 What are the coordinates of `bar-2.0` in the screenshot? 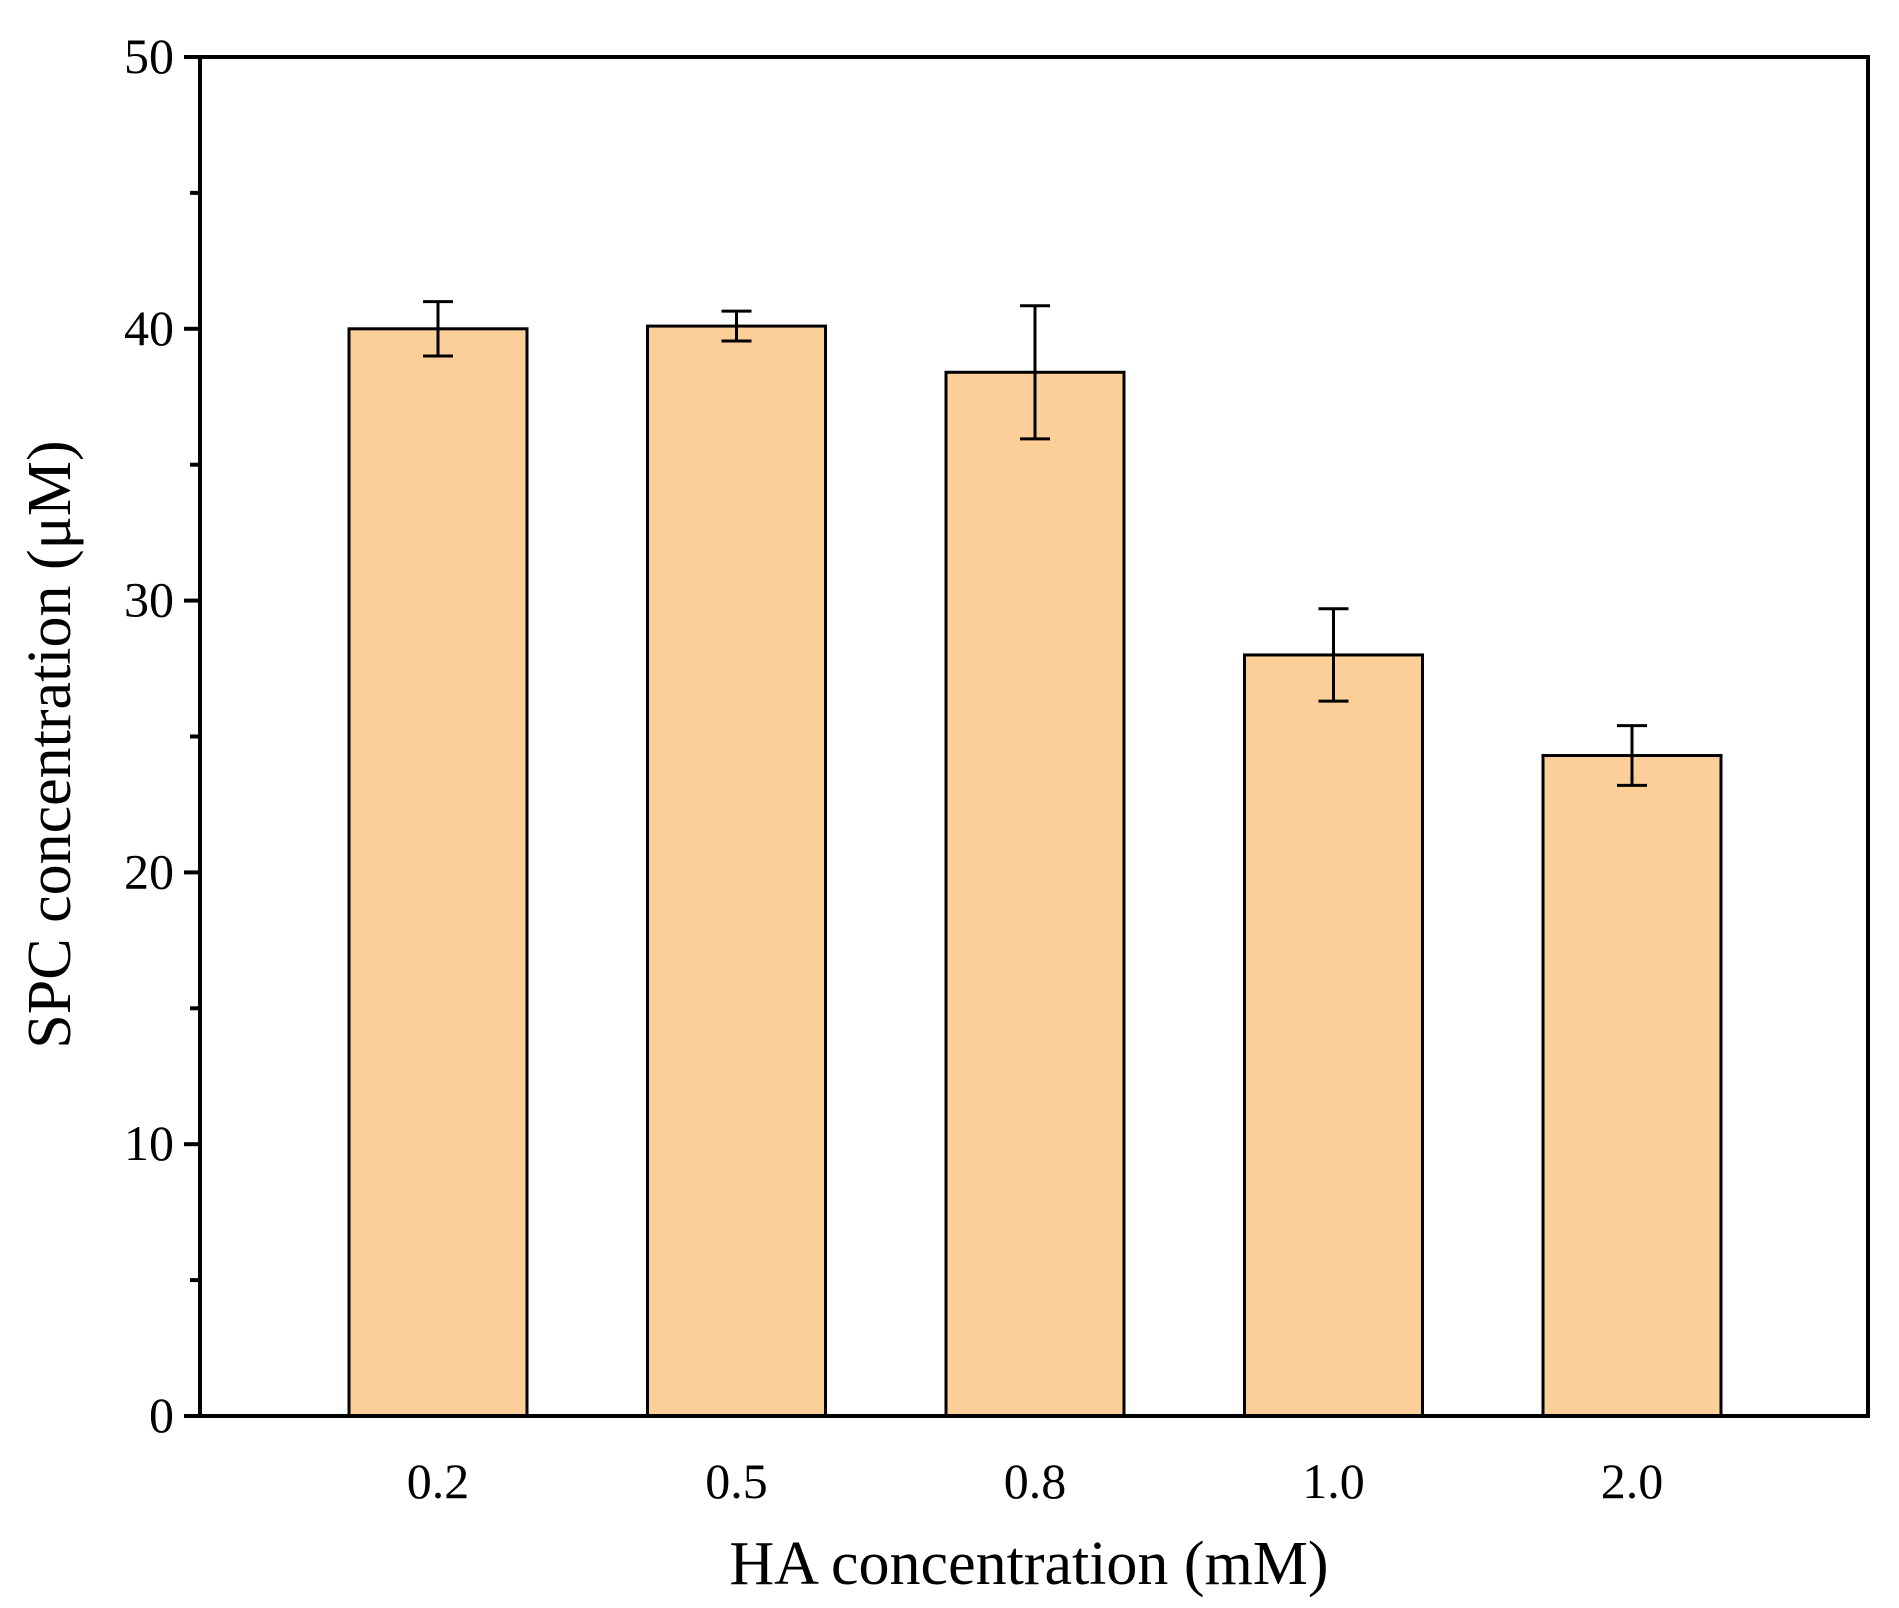 It's located at (1632, 1086).